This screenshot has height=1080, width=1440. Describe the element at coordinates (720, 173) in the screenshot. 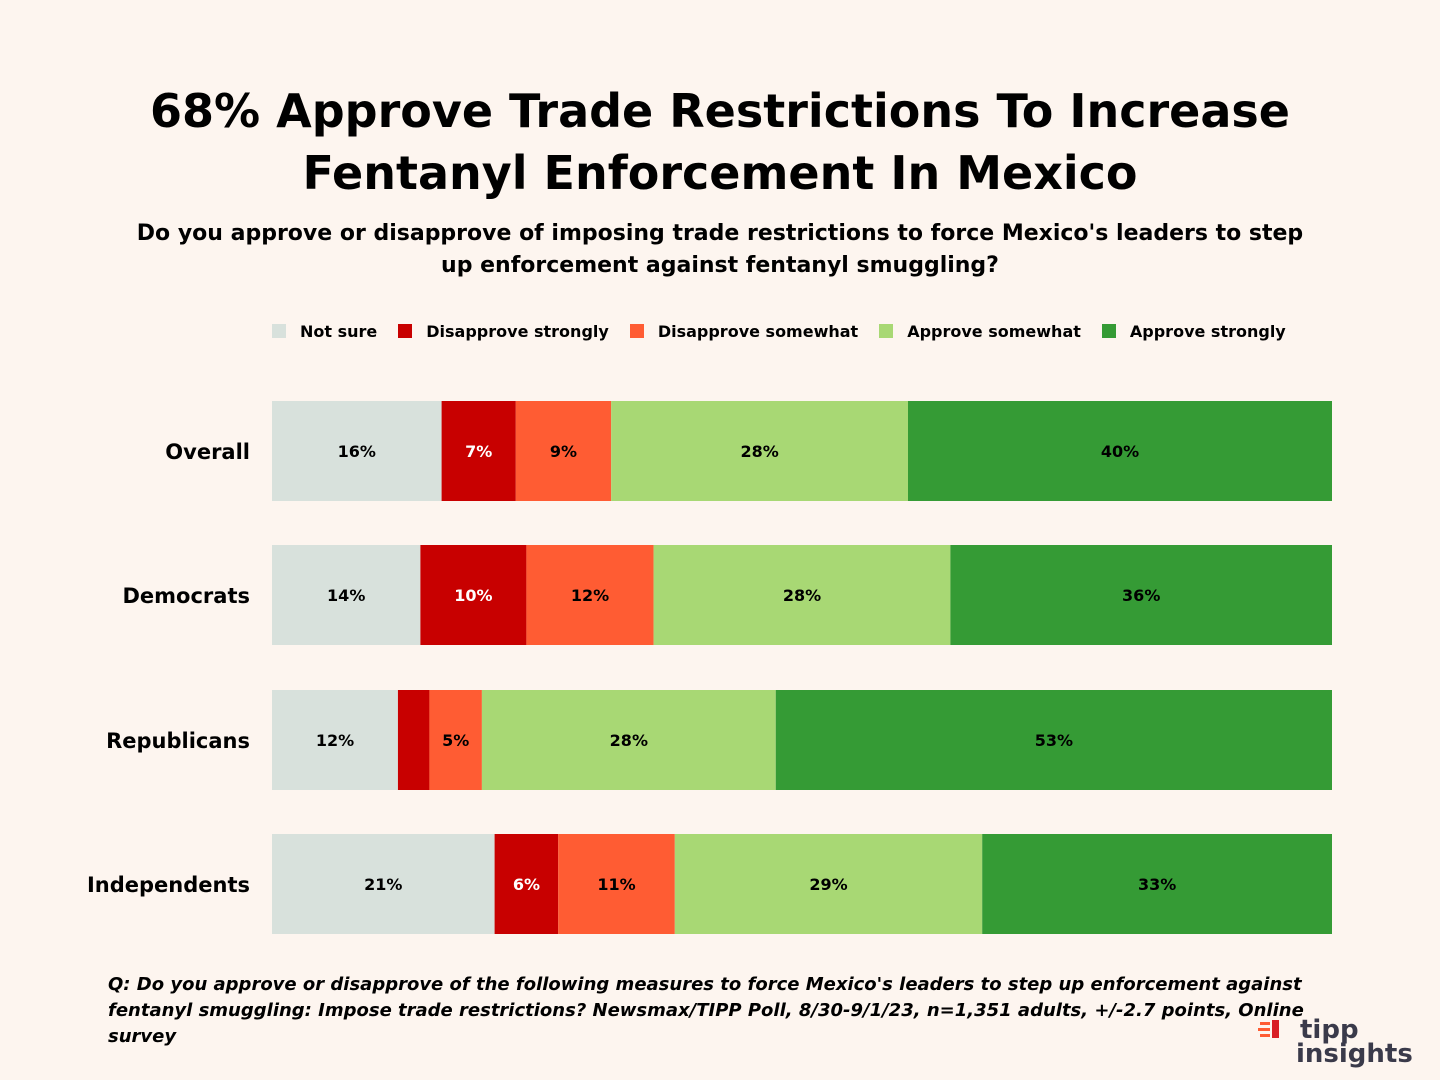

I see `chart-title-line-2: Fentanyl Enforcement In Mexico` at that location.